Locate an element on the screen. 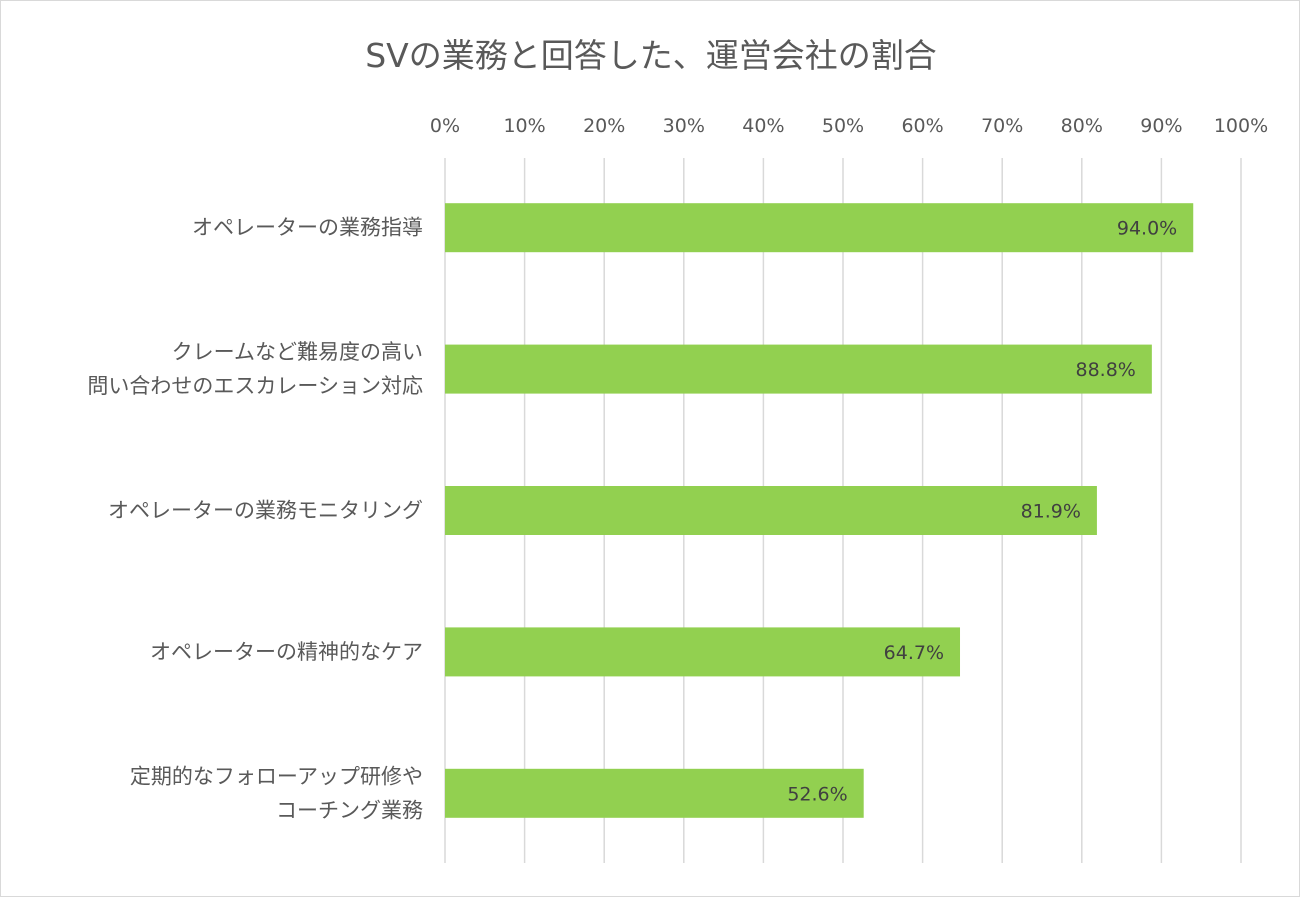 This screenshot has width=1300, height=898. data-label: 94.0% is located at coordinates (1147, 229).